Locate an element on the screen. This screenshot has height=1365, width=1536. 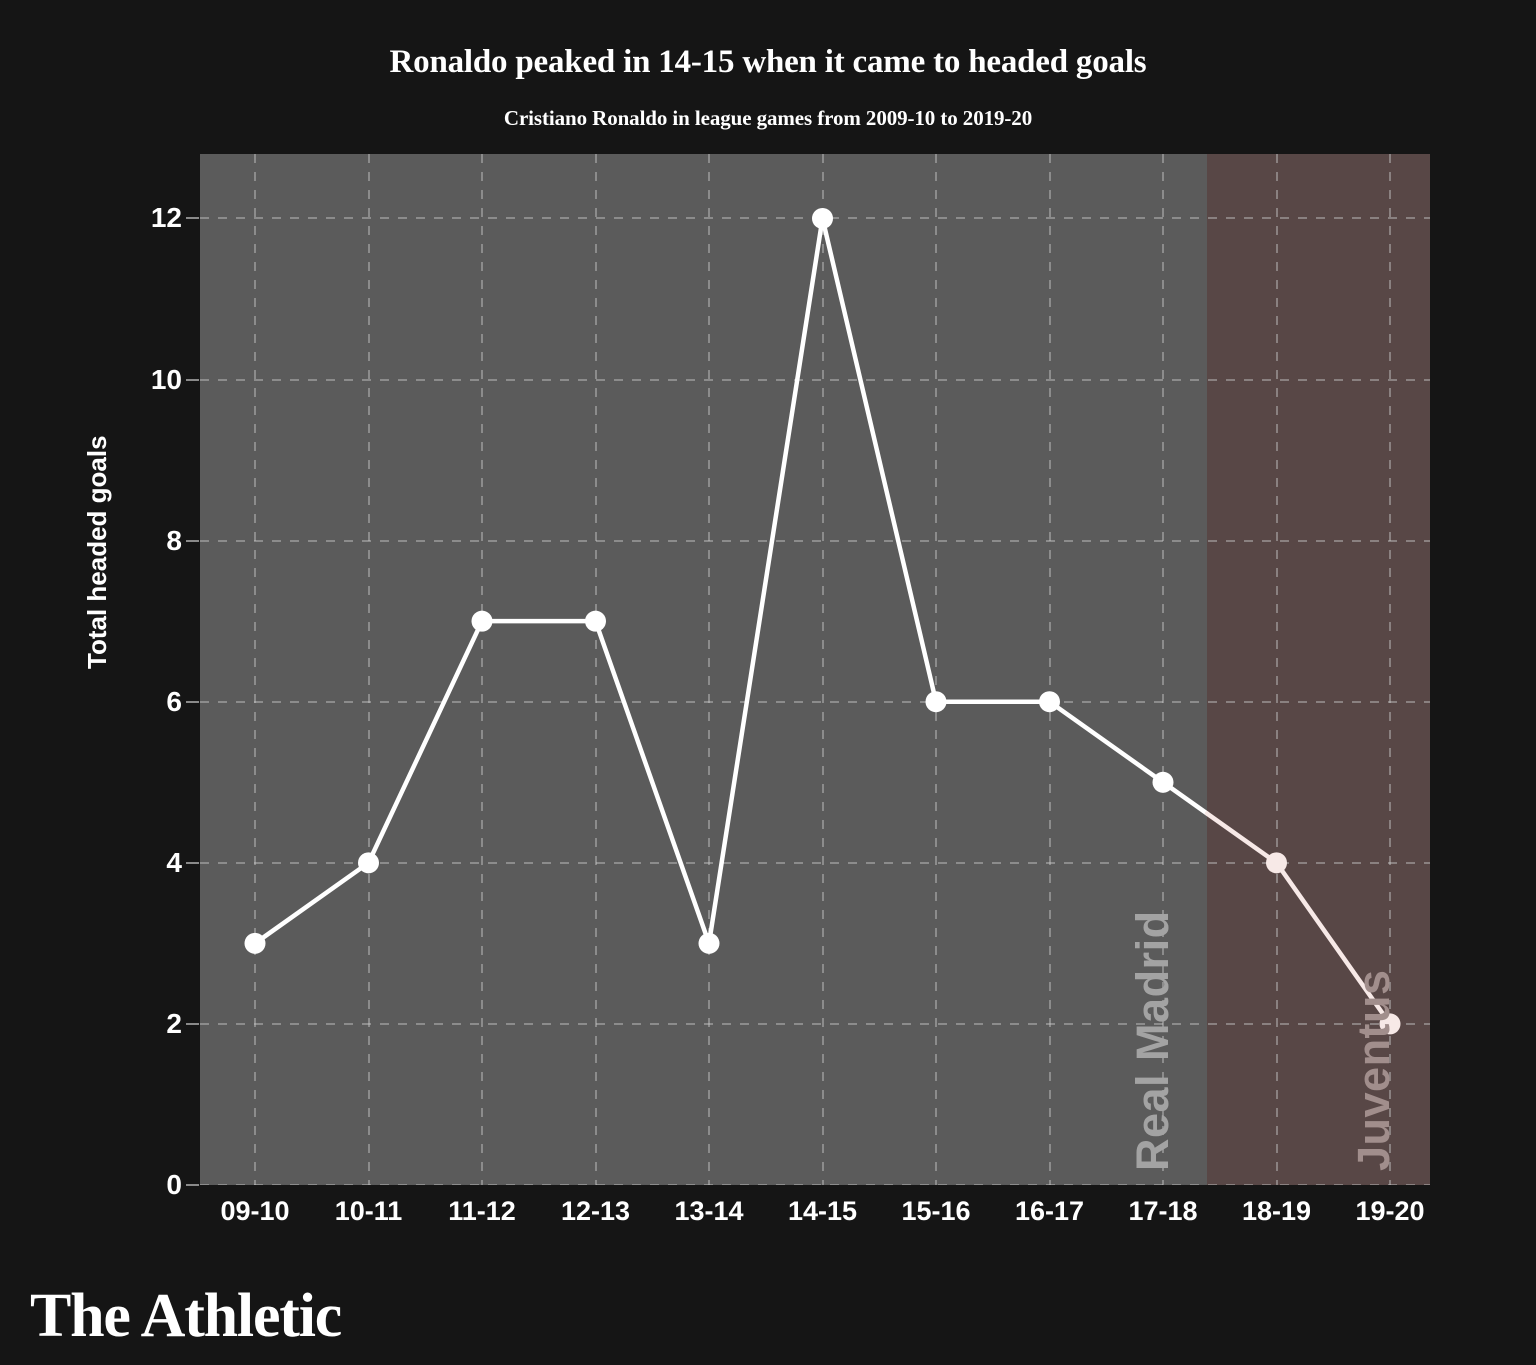
y-axis-tick-label: 4 is located at coordinates (174, 862).